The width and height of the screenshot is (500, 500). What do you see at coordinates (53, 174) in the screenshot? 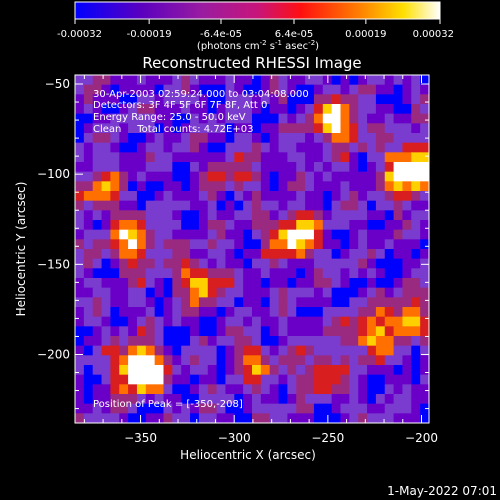
I see `y-tick-label: −100` at bounding box center [53, 174].